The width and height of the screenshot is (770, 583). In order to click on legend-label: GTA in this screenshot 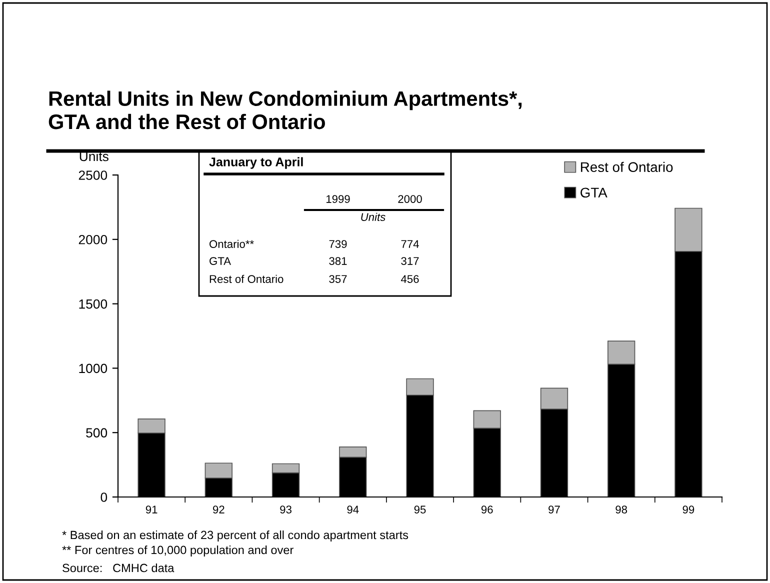, I will do `click(594, 193)`.